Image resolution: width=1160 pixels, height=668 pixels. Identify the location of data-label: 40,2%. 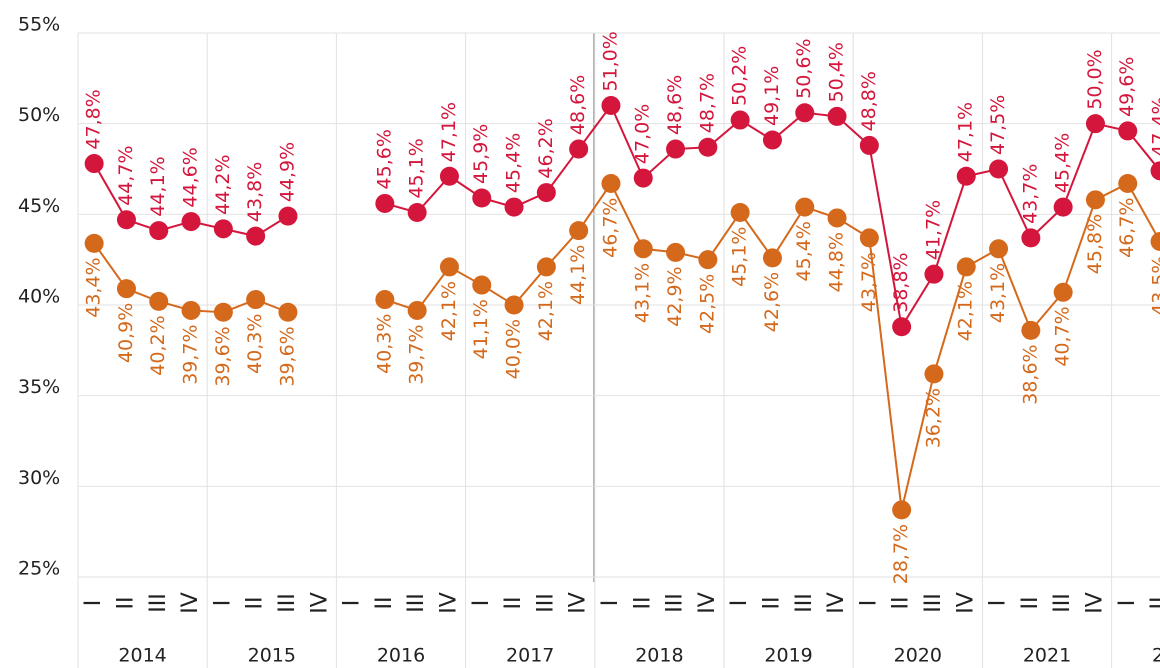
(158, 345).